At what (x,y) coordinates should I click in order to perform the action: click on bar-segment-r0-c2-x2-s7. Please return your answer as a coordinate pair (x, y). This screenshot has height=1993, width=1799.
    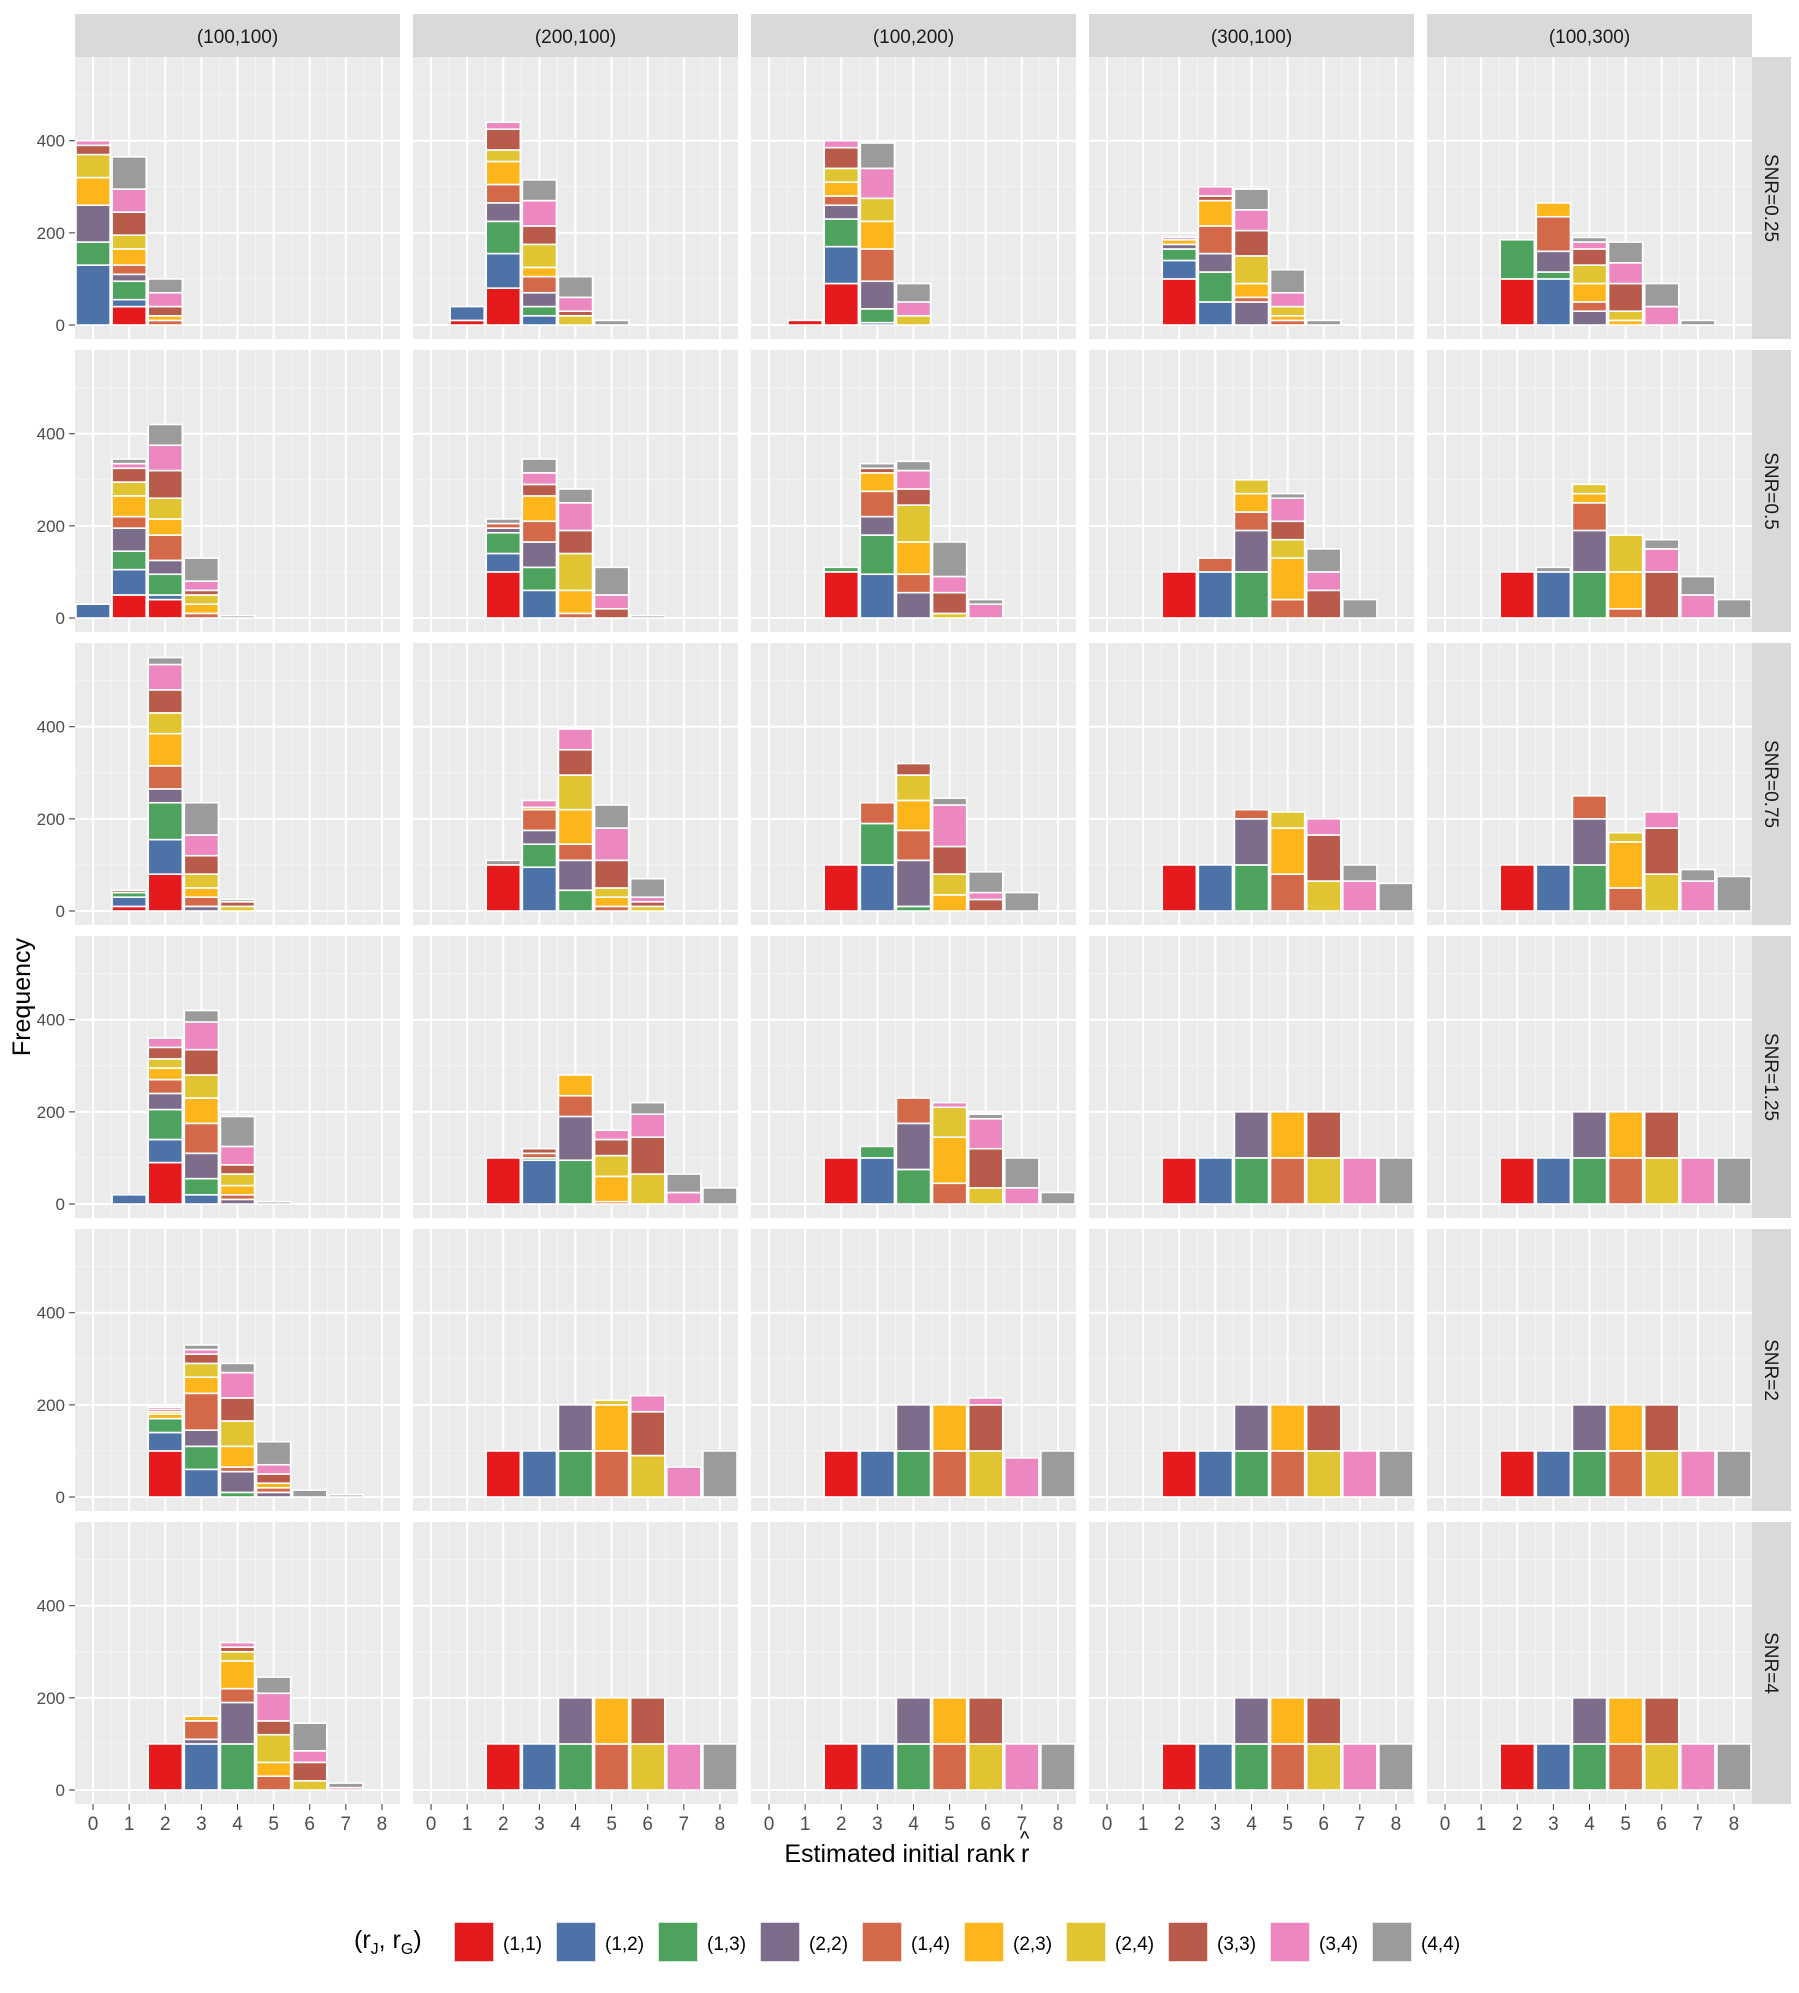
    Looking at the image, I should click on (841, 158).